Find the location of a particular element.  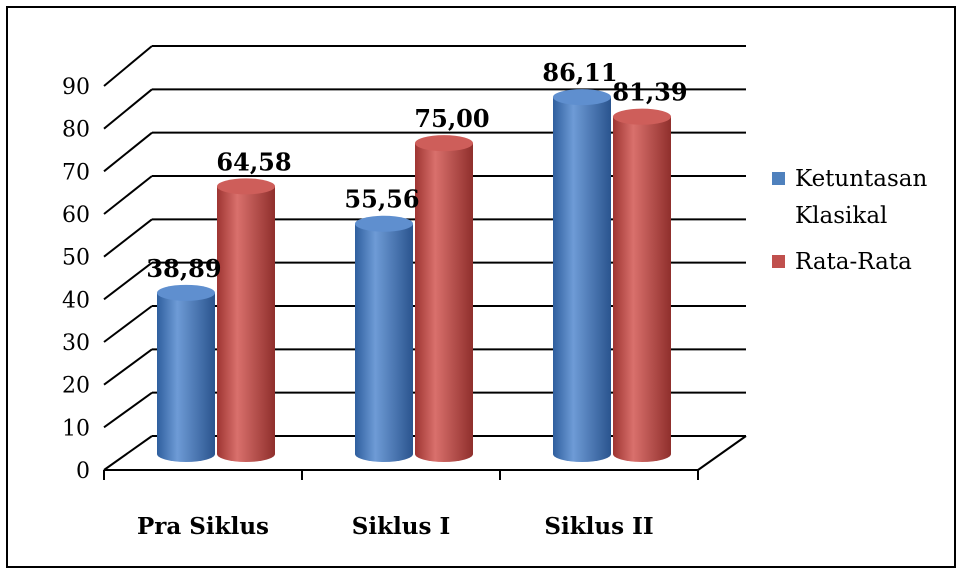

floor-edge is located at coordinates (722, 453).